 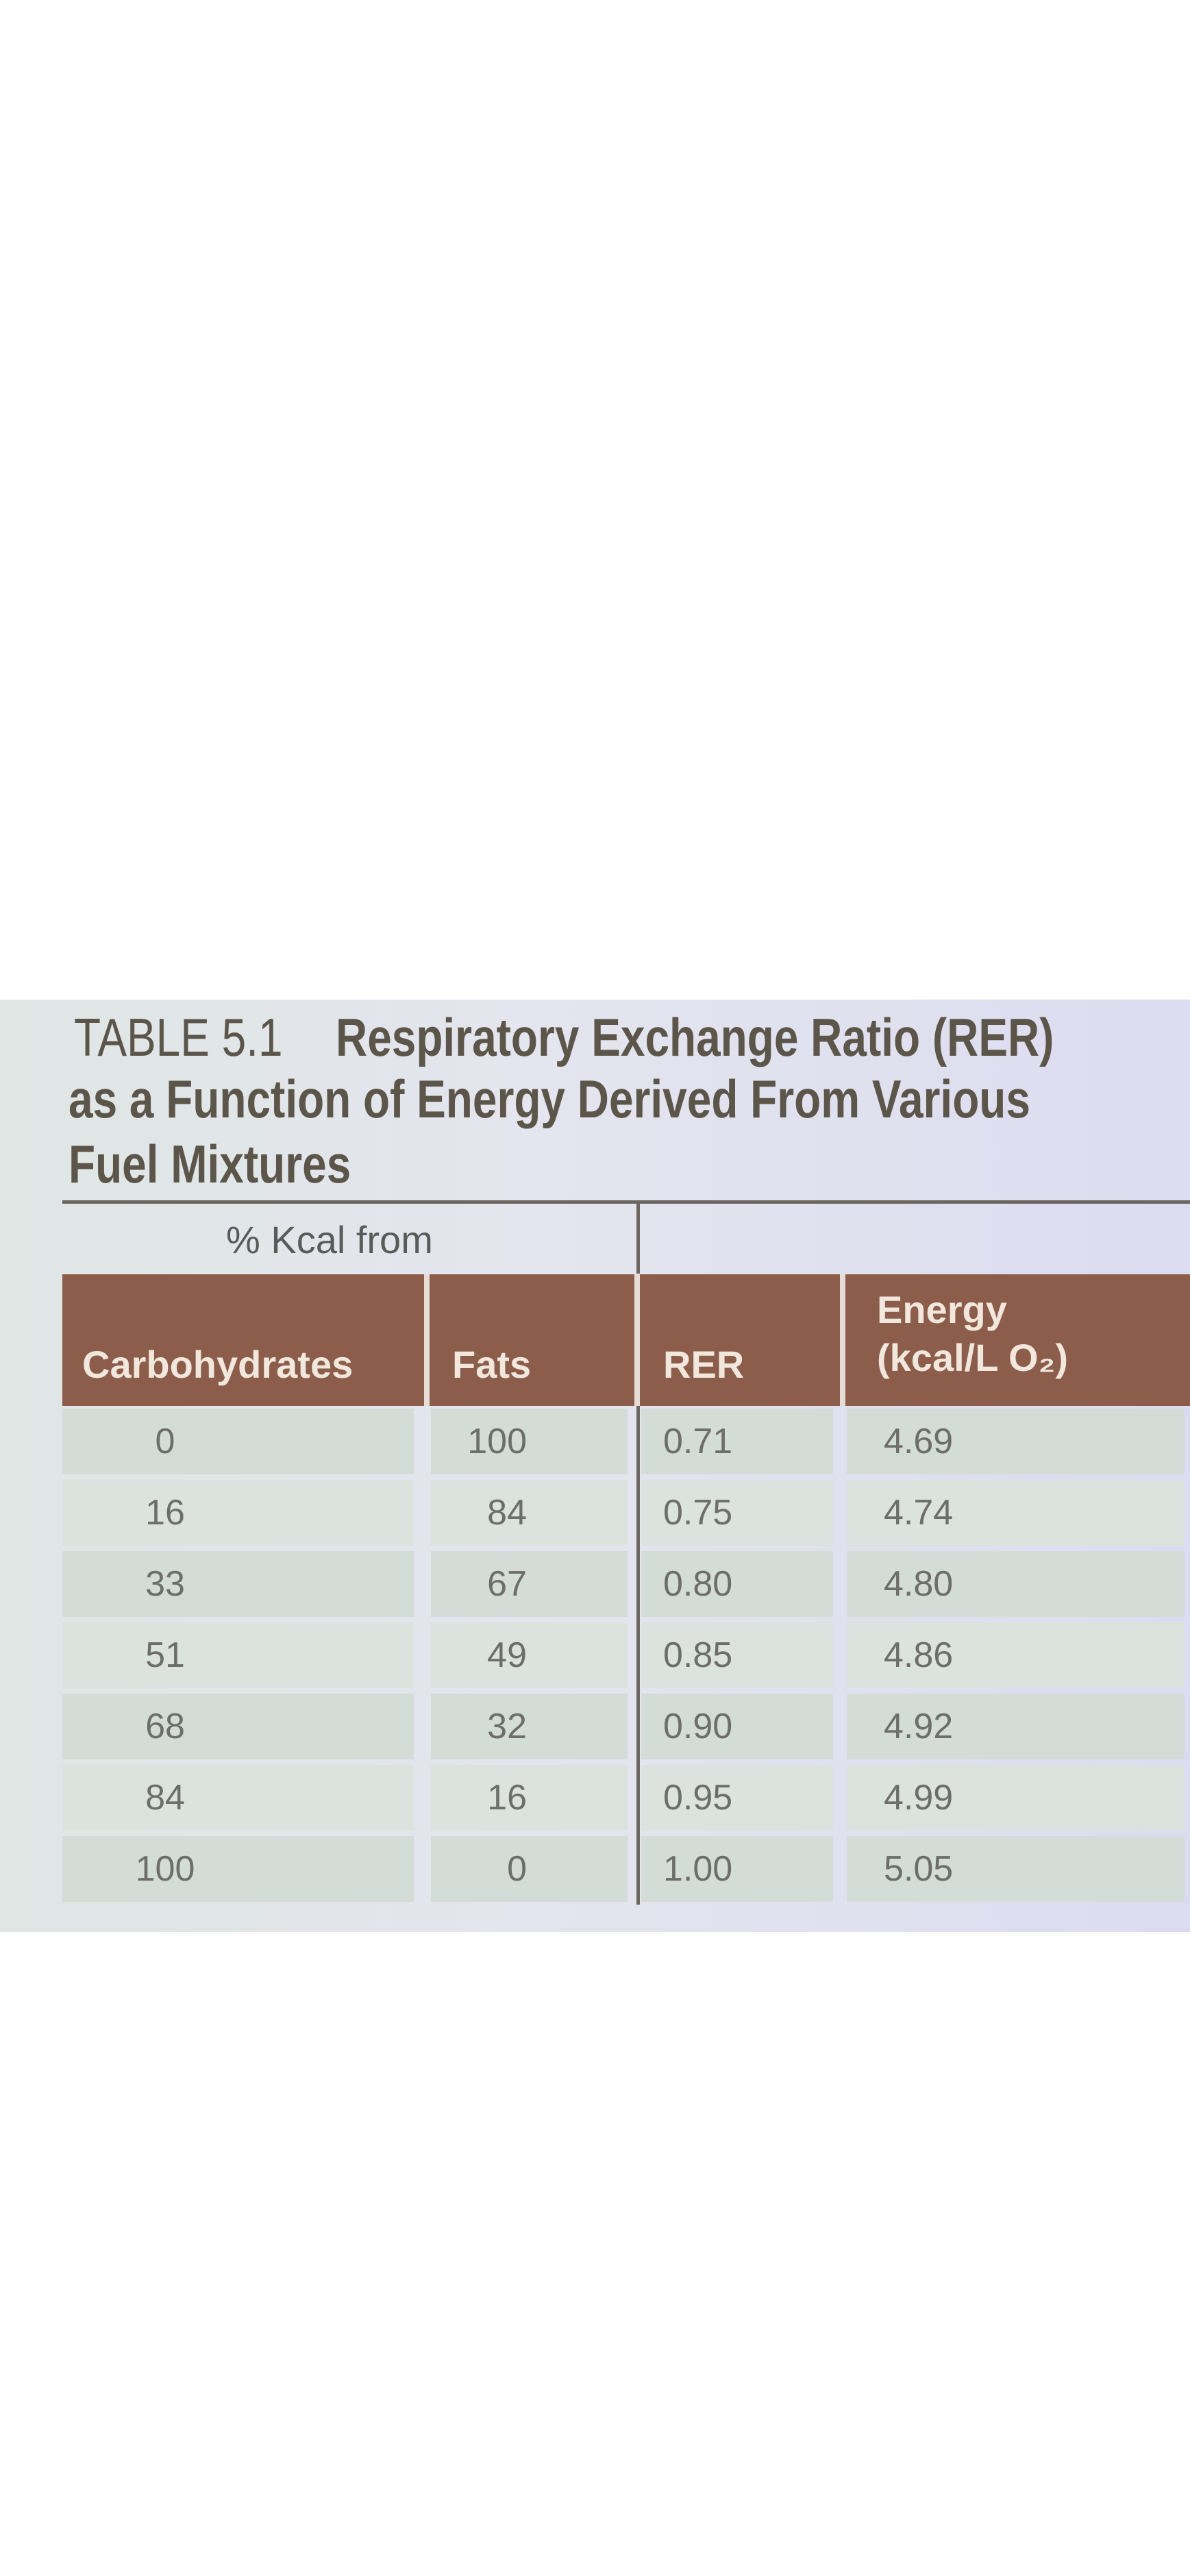 I want to click on table-cell: 0.71, so click(x=698, y=1441).